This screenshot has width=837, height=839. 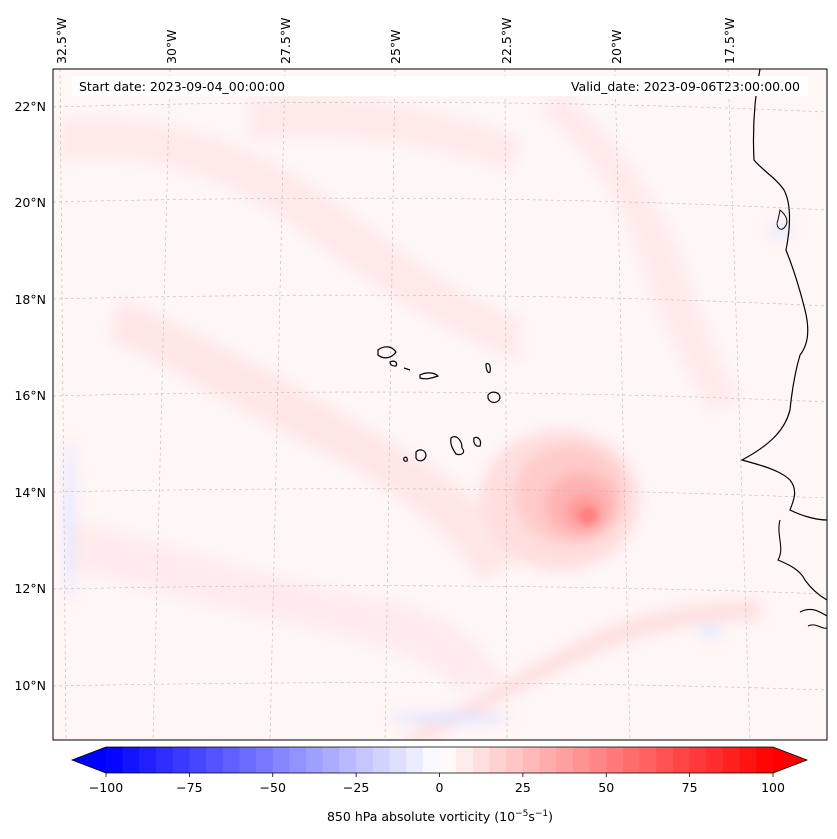 I want to click on colorbar-tick-label: 75, so click(x=690, y=787).